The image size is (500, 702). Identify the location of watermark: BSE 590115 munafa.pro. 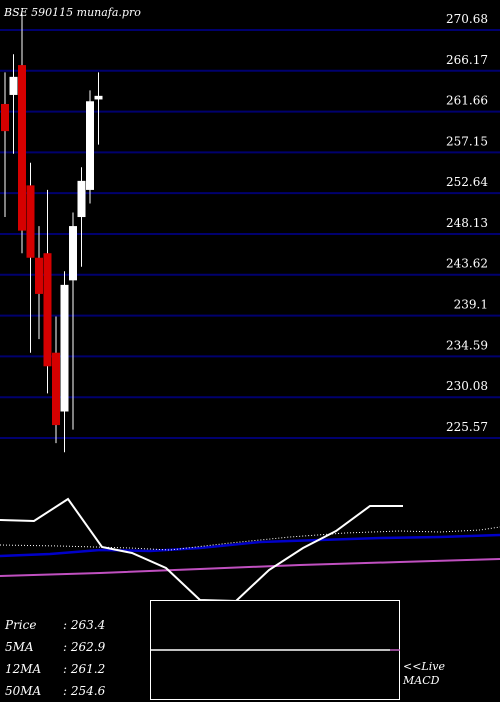
(72, 12).